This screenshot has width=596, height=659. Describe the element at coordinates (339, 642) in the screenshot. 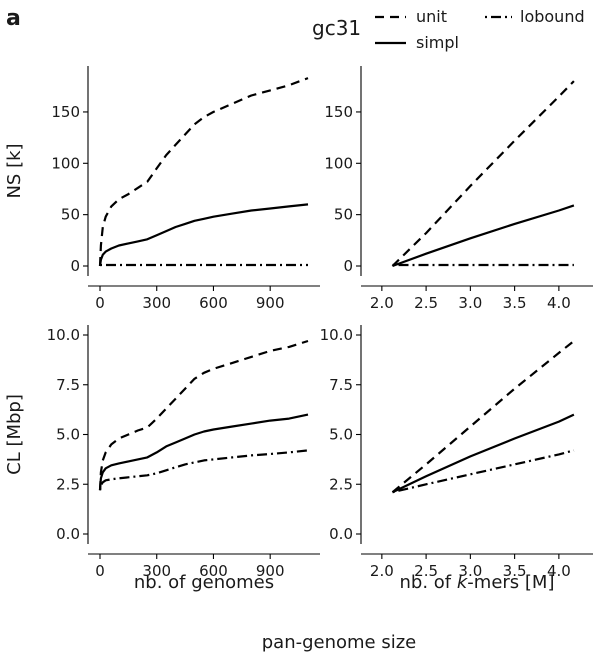

I see `global-x-label: pan-genome size` at that location.